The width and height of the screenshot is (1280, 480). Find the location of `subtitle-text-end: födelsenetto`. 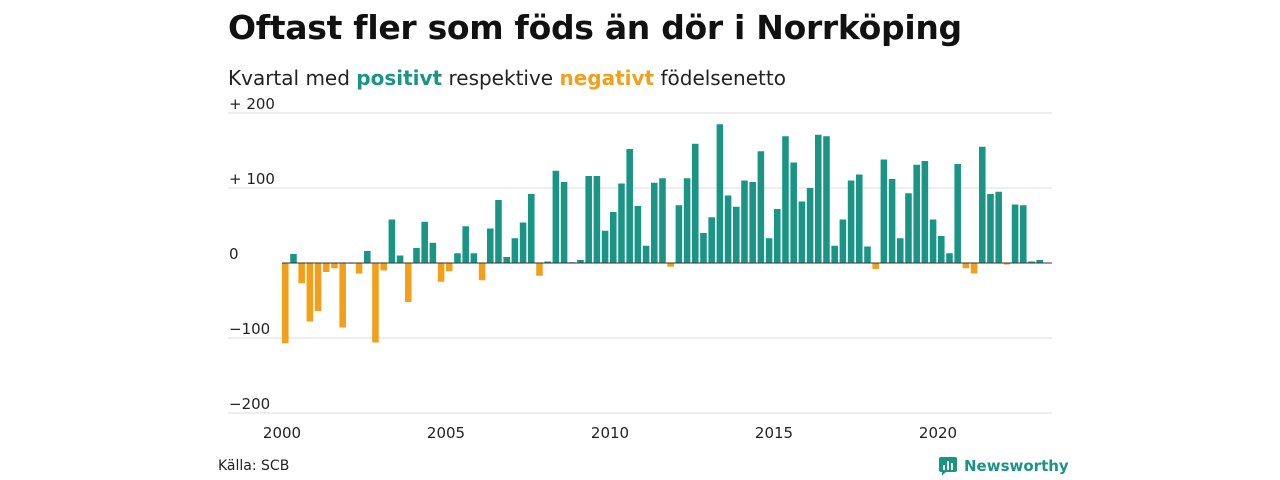

subtitle-text-end: födelsenetto is located at coordinates (720, 78).